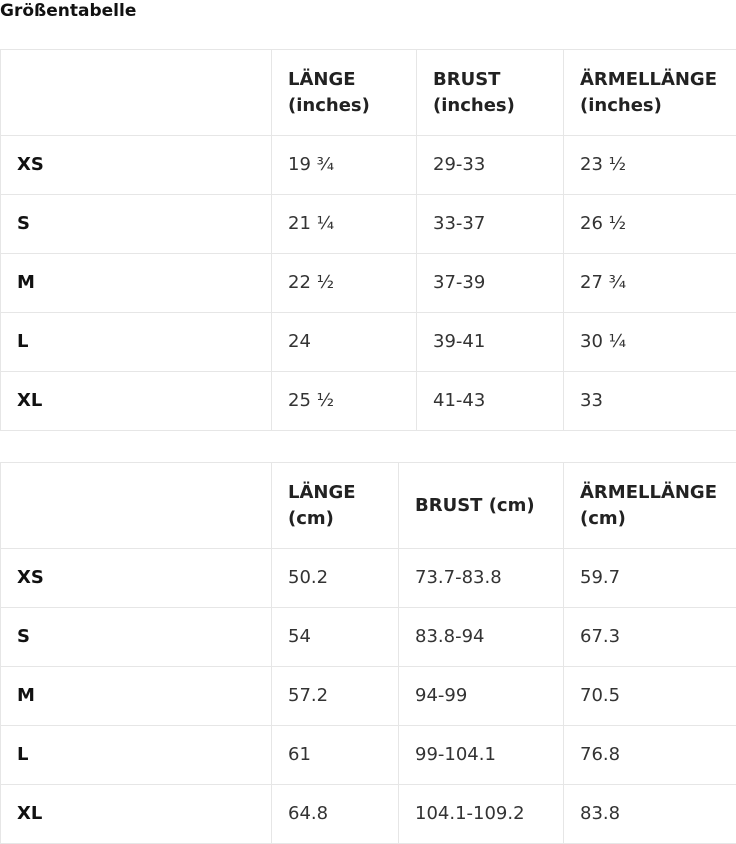 The width and height of the screenshot is (736, 844). I want to click on header-cell-length: LÄNGE (cm), so click(335, 505).